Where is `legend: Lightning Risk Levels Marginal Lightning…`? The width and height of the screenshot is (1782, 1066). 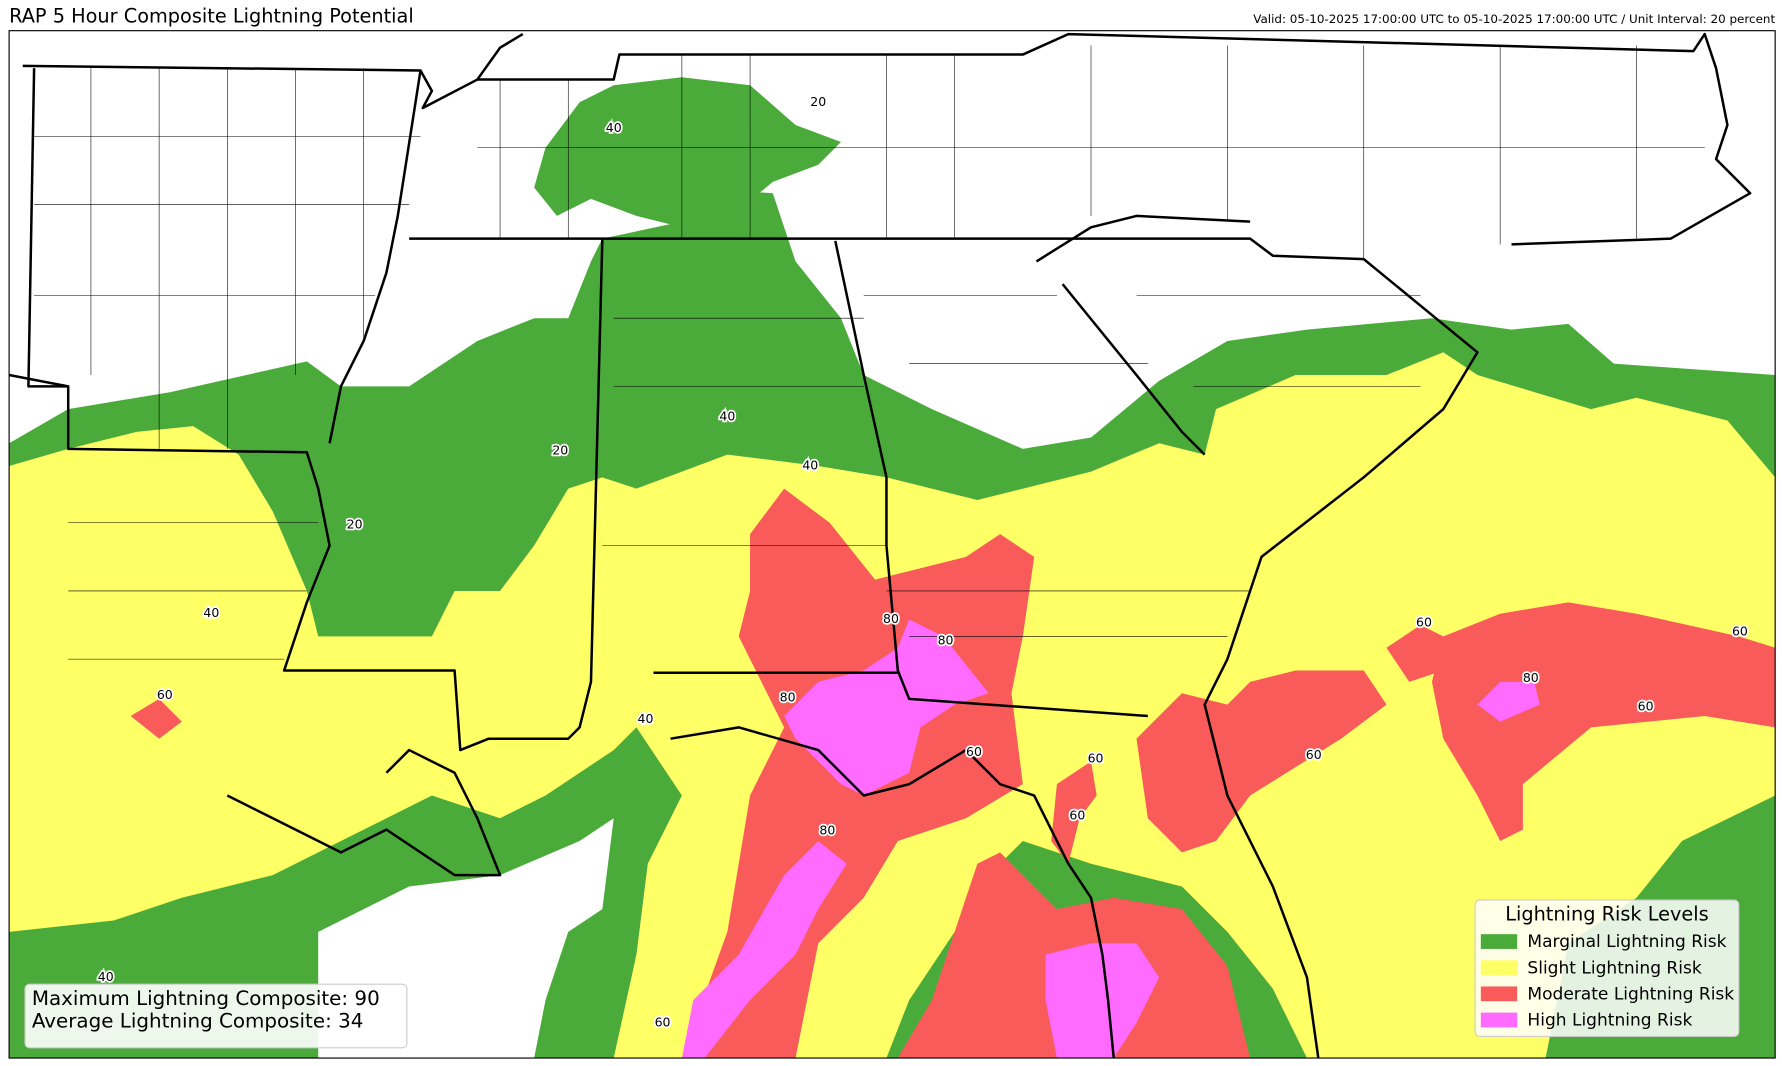
legend: Lightning Risk Levels Marginal Lightning… is located at coordinates (1607, 968).